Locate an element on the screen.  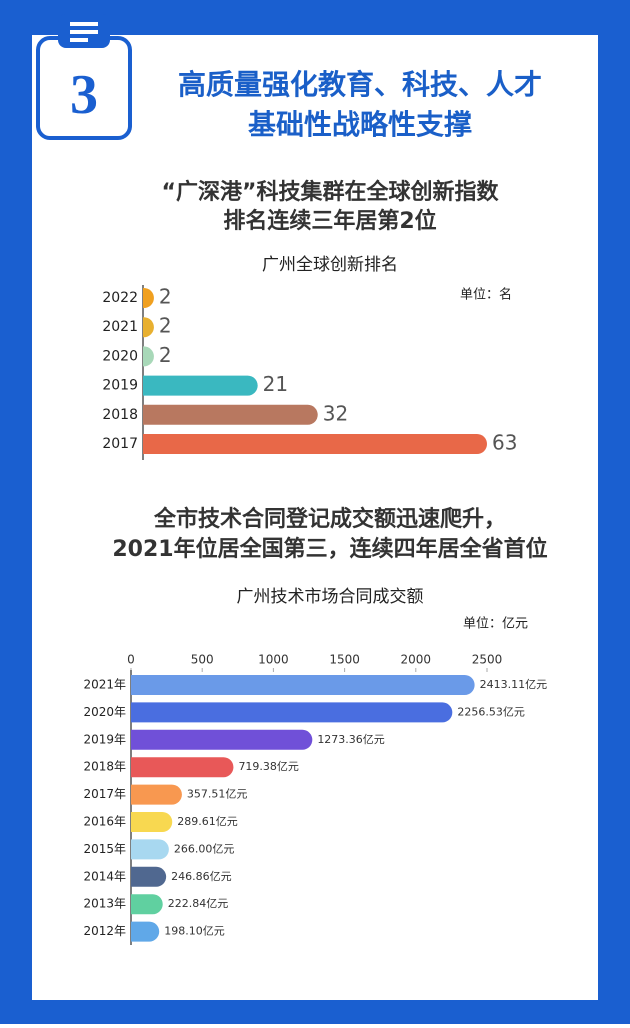
x-tick-label: 1500 is located at coordinates (344, 660).